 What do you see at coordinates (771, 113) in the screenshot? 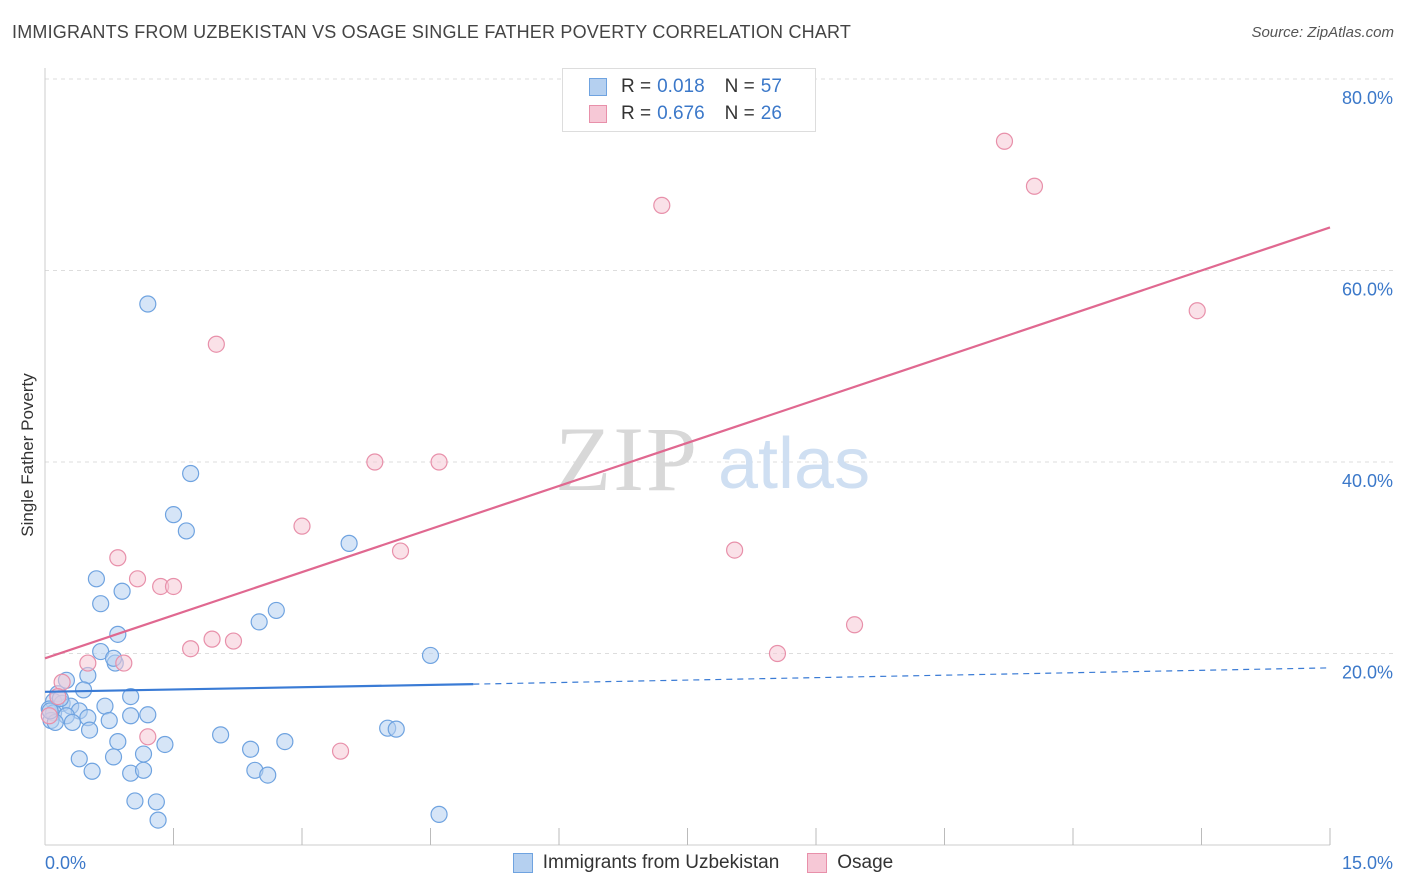
I see `n-value: 26` at bounding box center [771, 113].